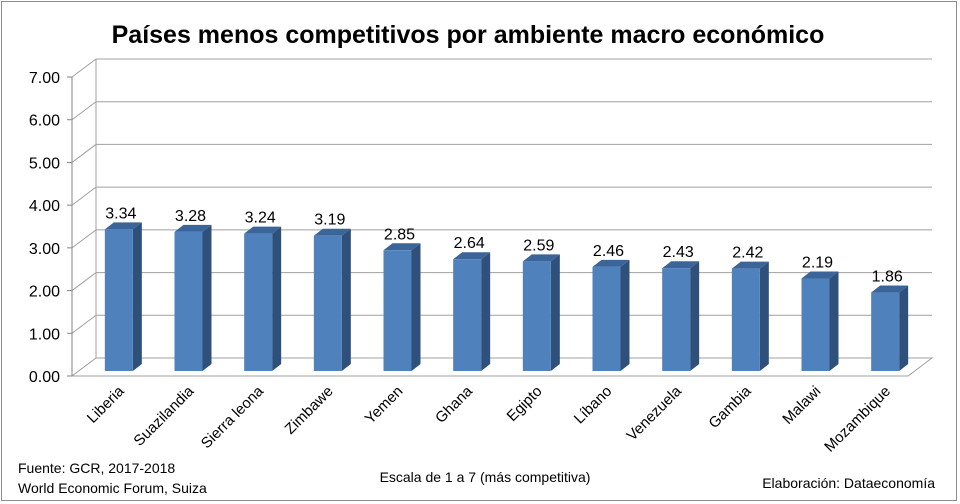  I want to click on data-label: 3.19, so click(329, 220).